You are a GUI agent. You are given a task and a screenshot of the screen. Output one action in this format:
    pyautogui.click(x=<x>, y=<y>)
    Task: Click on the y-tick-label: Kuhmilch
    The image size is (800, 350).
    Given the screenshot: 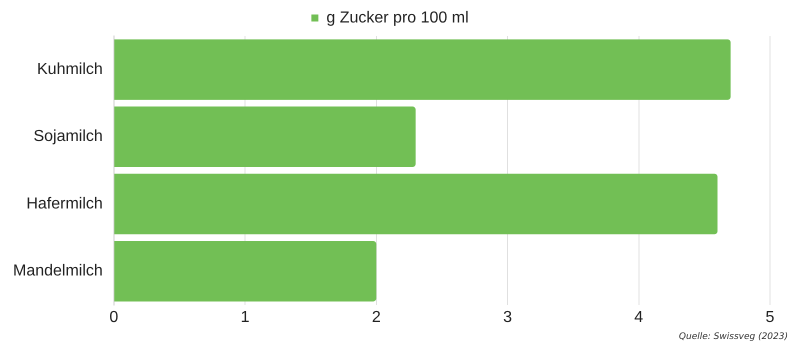 What is the action you would take?
    pyautogui.click(x=70, y=69)
    